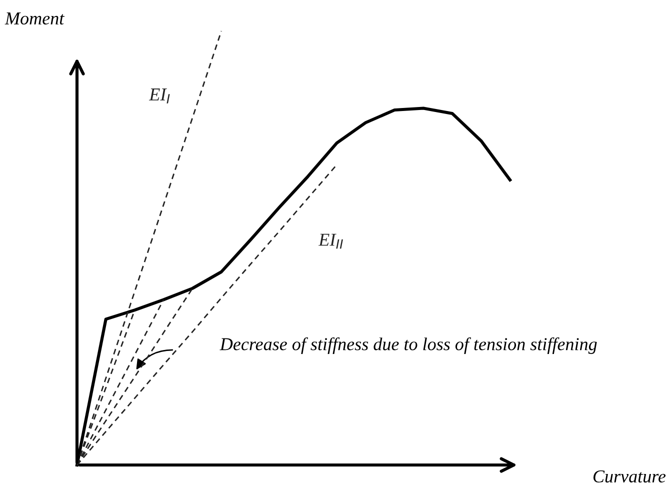  Describe the element at coordinates (629, 476) in the screenshot. I see `x-axis-title: Curvature` at that location.